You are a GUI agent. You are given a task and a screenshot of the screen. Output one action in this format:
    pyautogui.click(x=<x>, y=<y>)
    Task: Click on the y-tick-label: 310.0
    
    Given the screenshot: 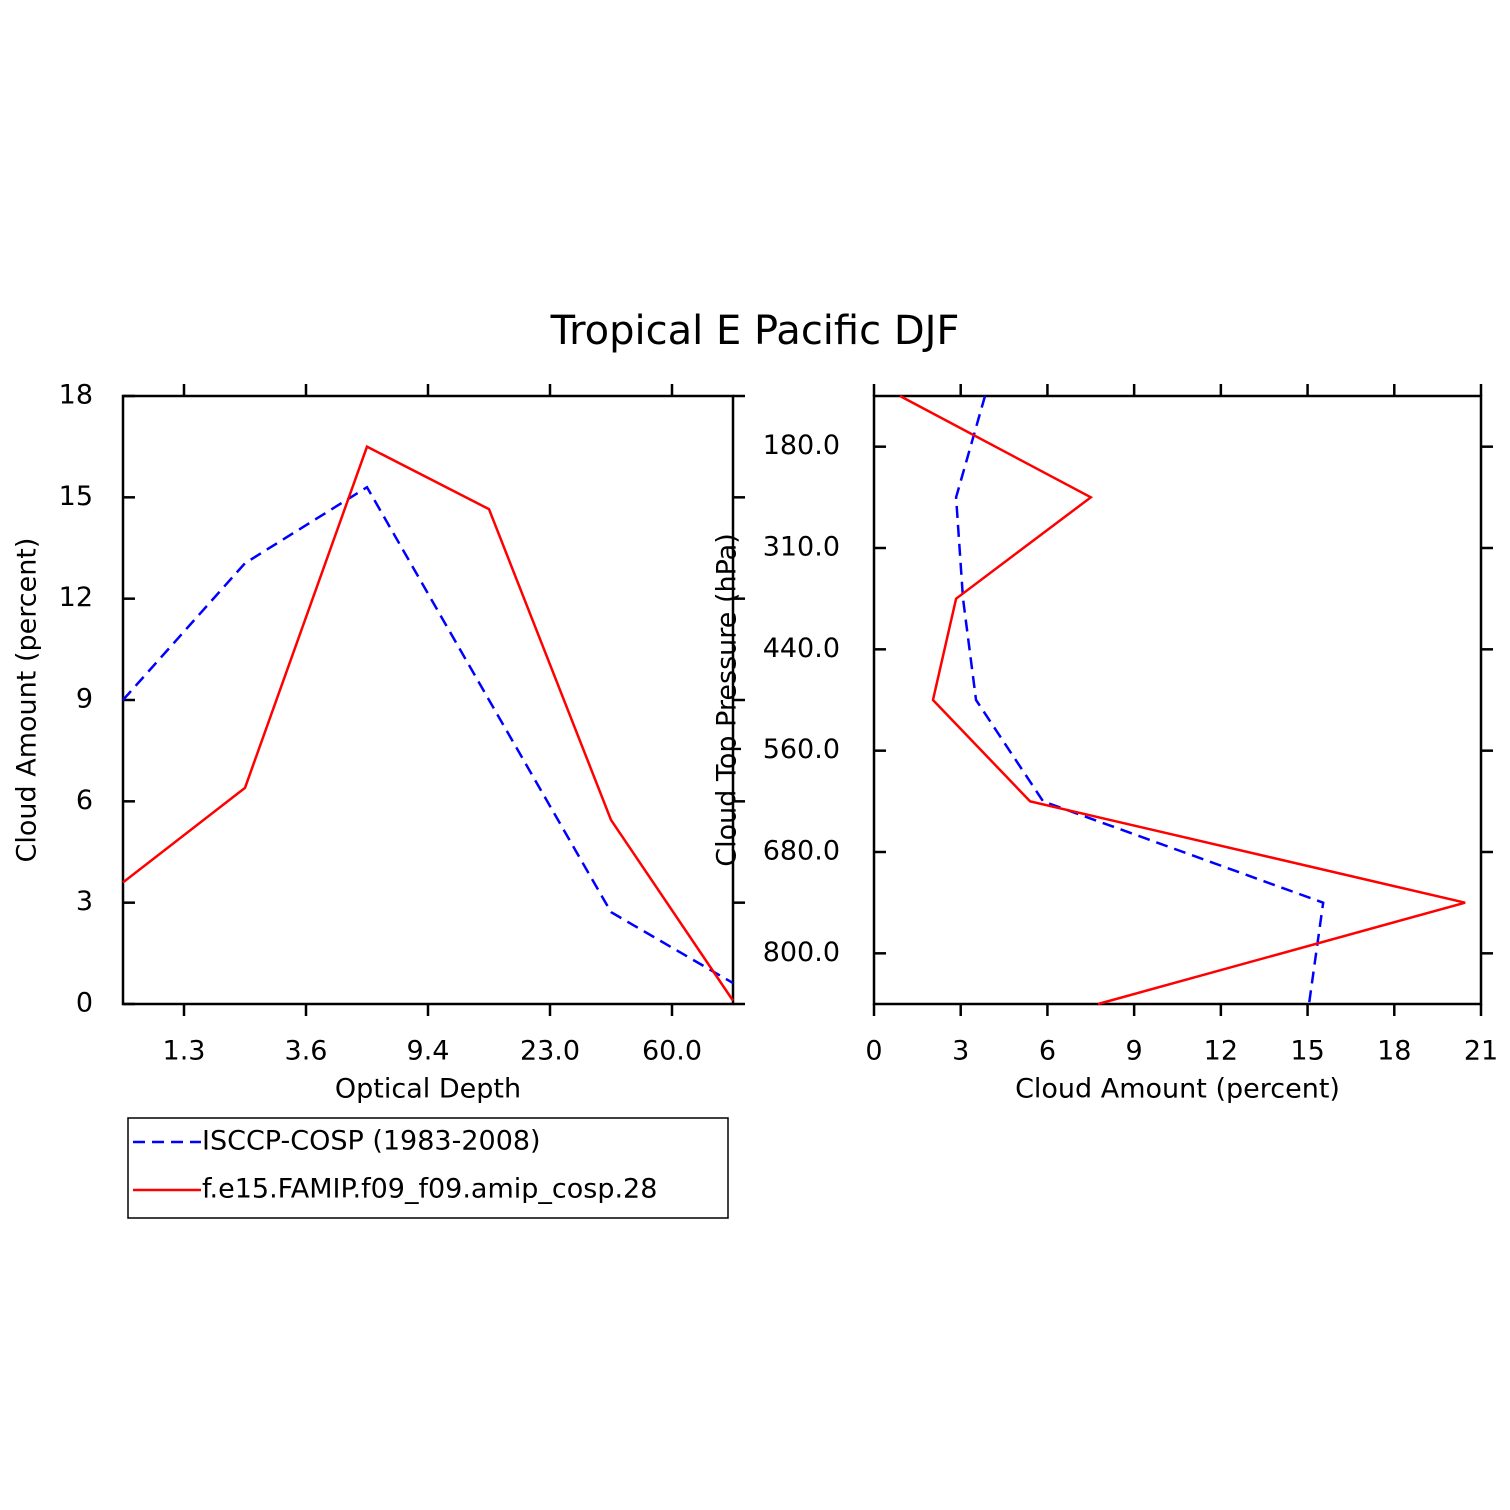 What is the action you would take?
    pyautogui.click(x=801, y=547)
    